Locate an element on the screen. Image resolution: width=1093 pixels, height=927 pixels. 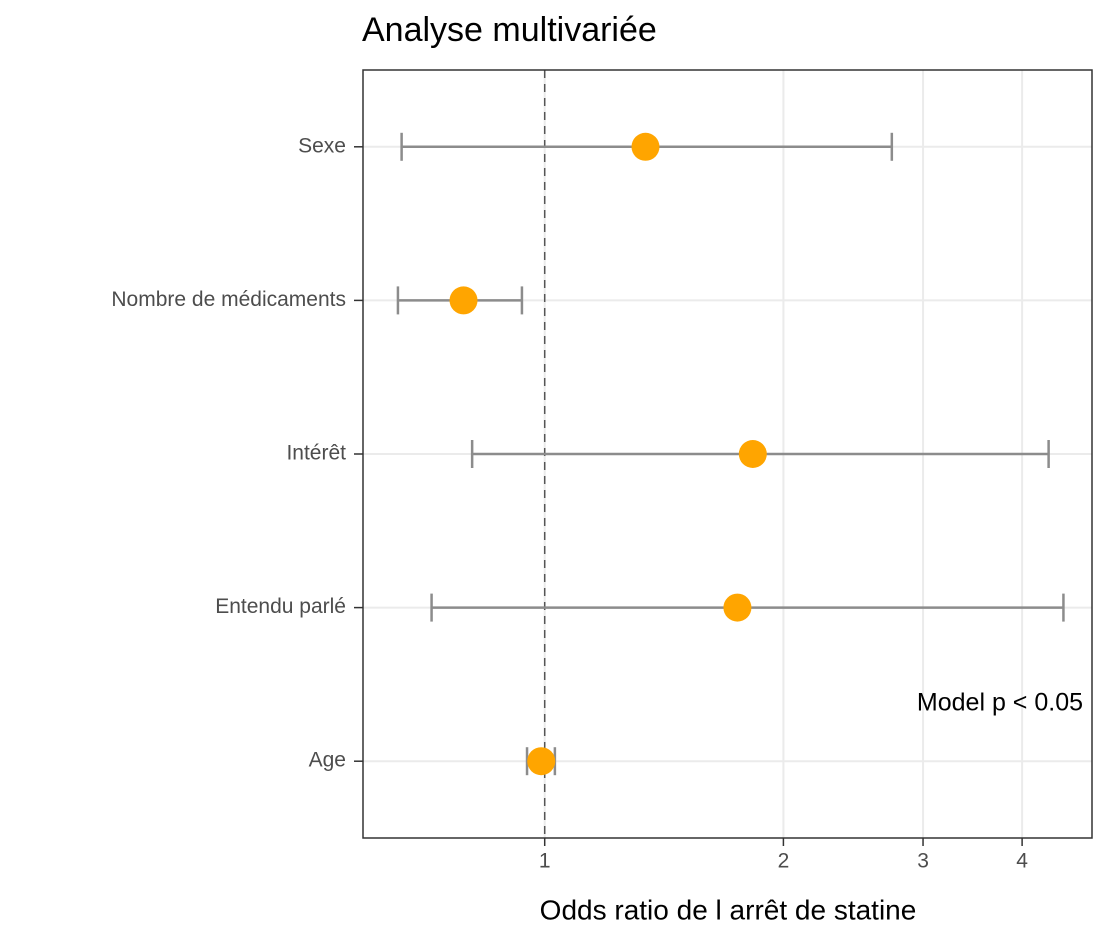
x-tick-label: 4 is located at coordinates (1022, 861).